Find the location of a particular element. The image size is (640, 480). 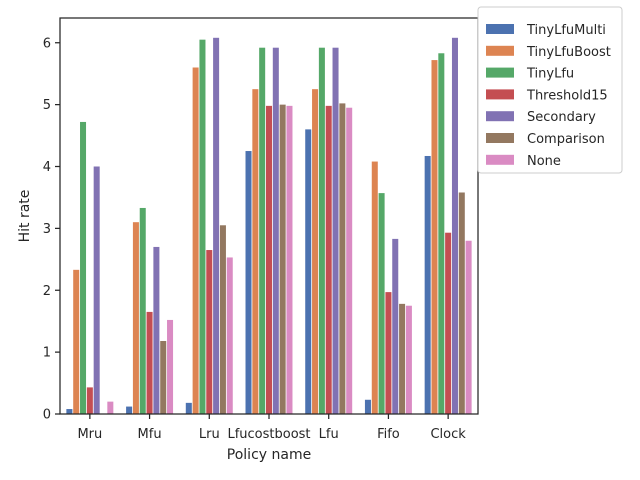

bar-fifo-tinylfumulti is located at coordinates (367, 406).